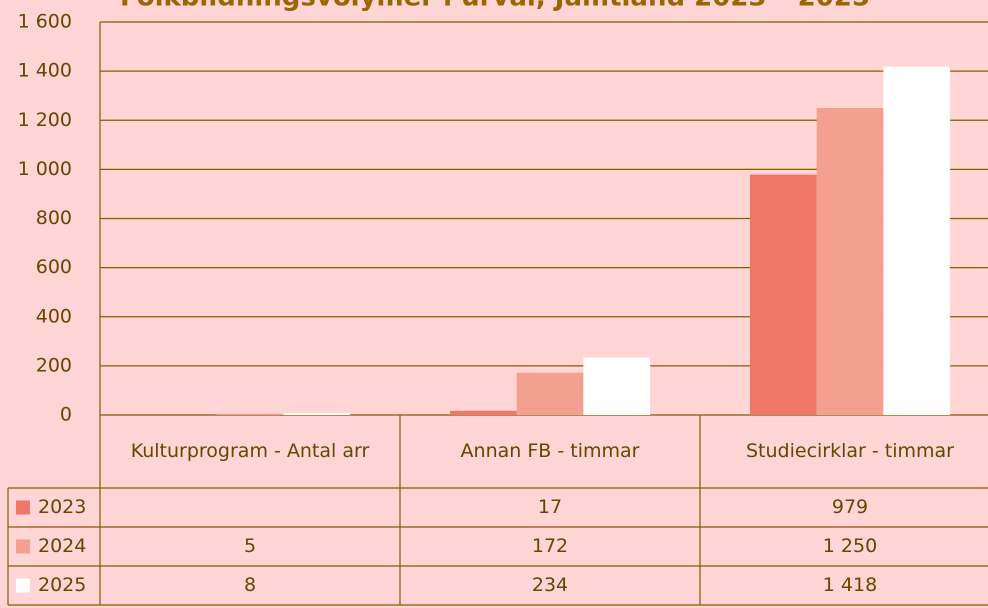 The image size is (988, 608). I want to click on x-tick-label-box: Annan FB - timmar, so click(550, 451).